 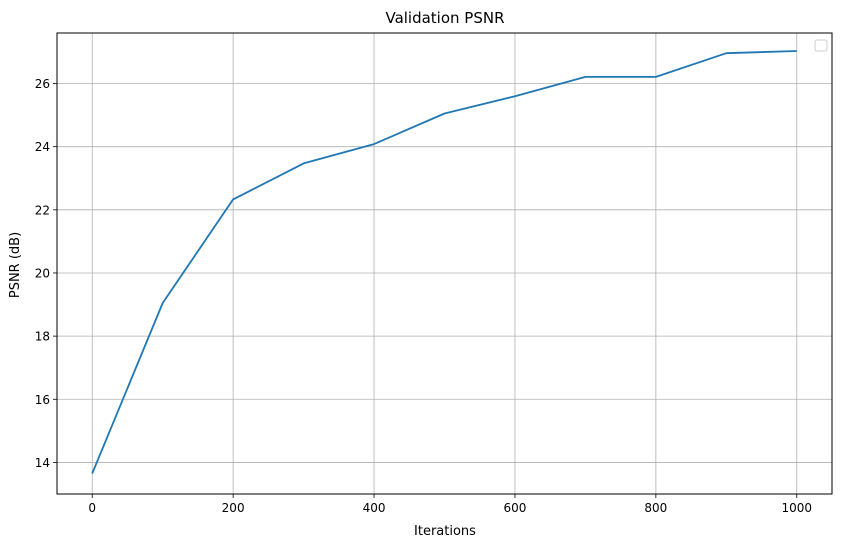 What do you see at coordinates (233, 508) in the screenshot?
I see `x-tick-label: 200` at bounding box center [233, 508].